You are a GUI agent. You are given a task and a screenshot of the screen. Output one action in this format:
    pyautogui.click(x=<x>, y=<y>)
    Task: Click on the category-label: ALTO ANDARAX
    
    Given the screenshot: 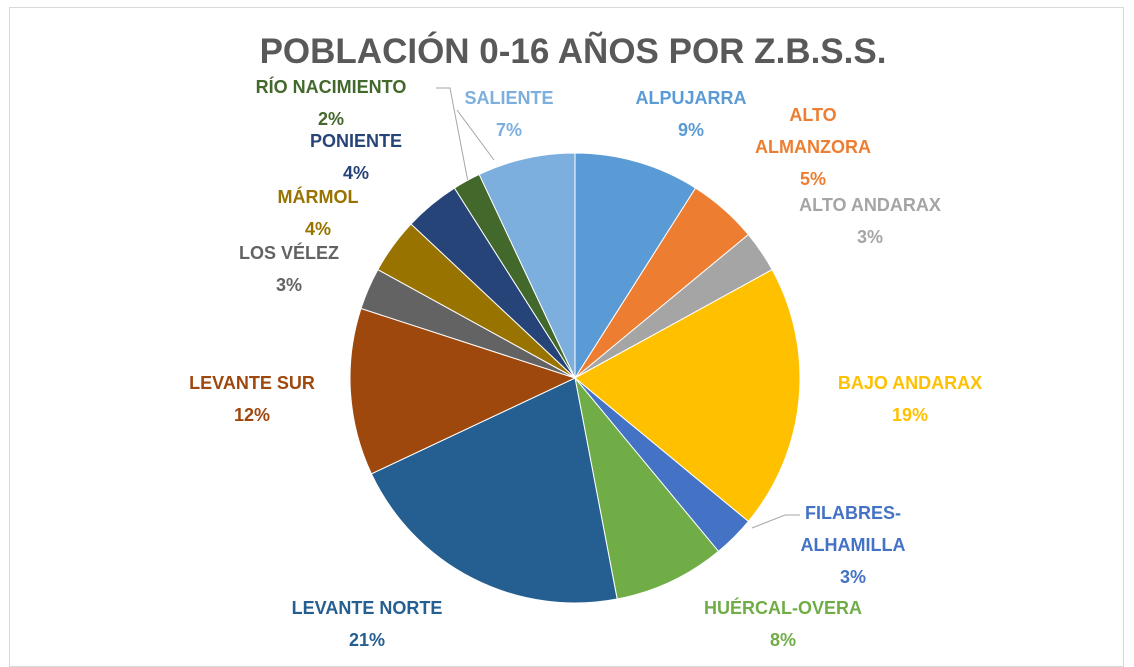 What is the action you would take?
    pyautogui.click(x=870, y=205)
    